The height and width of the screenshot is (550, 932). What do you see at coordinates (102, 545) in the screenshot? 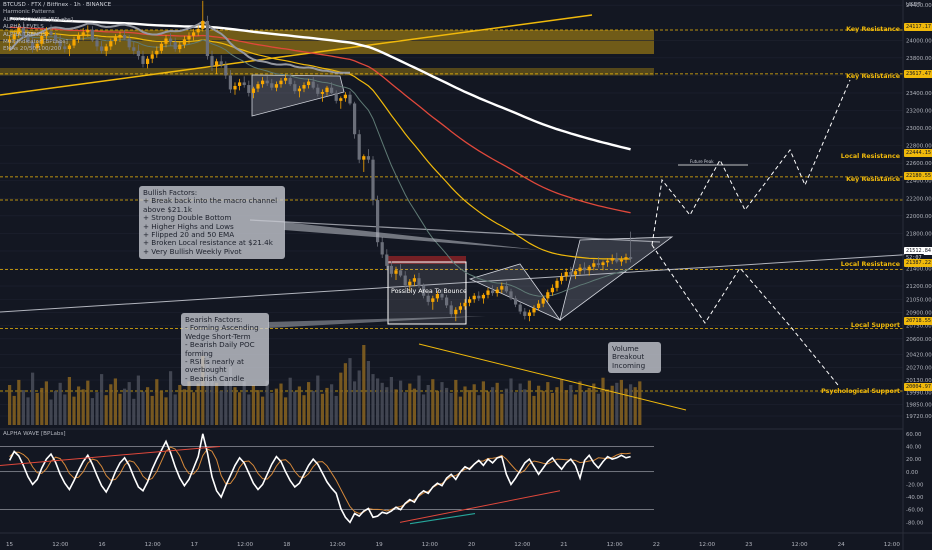
I see `time-tick-label: 16` at bounding box center [102, 545].